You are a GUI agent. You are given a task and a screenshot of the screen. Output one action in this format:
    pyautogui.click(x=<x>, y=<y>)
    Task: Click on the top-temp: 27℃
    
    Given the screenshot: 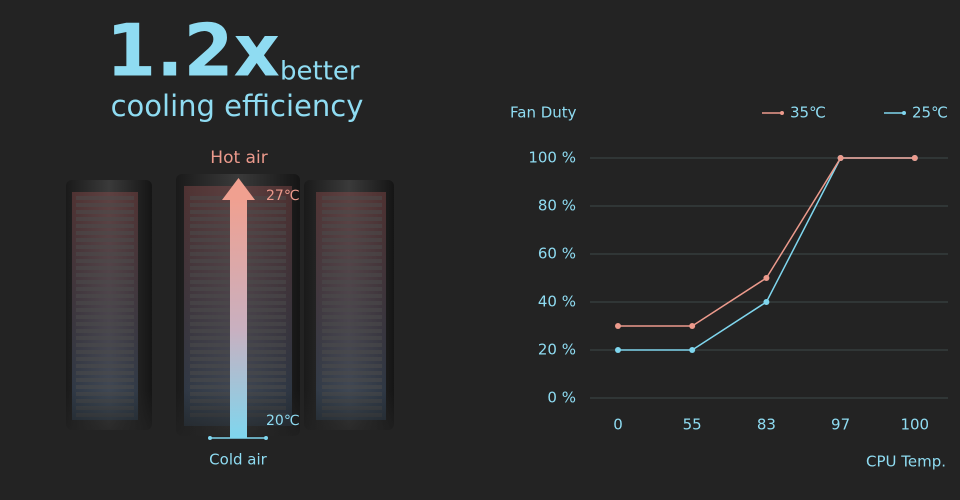 What is the action you would take?
    pyautogui.click(x=283, y=196)
    